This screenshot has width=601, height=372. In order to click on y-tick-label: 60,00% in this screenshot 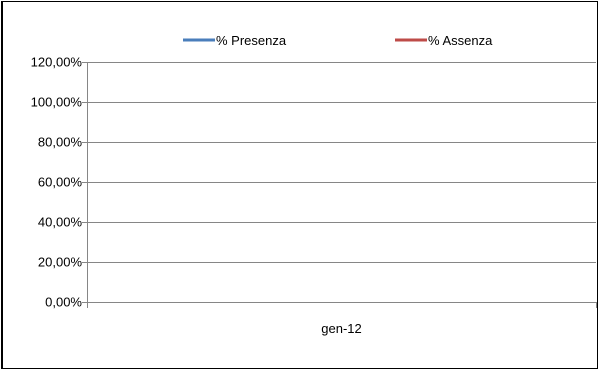, I will do `click(60, 182)`.